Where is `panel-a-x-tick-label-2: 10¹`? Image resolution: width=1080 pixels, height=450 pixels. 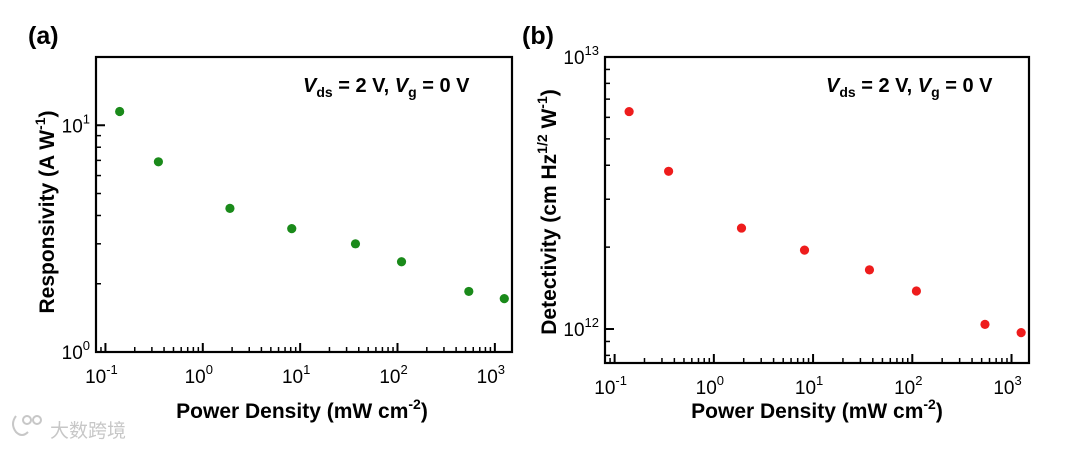
panel-a-x-tick-label-2: 10¹ is located at coordinates (296, 375).